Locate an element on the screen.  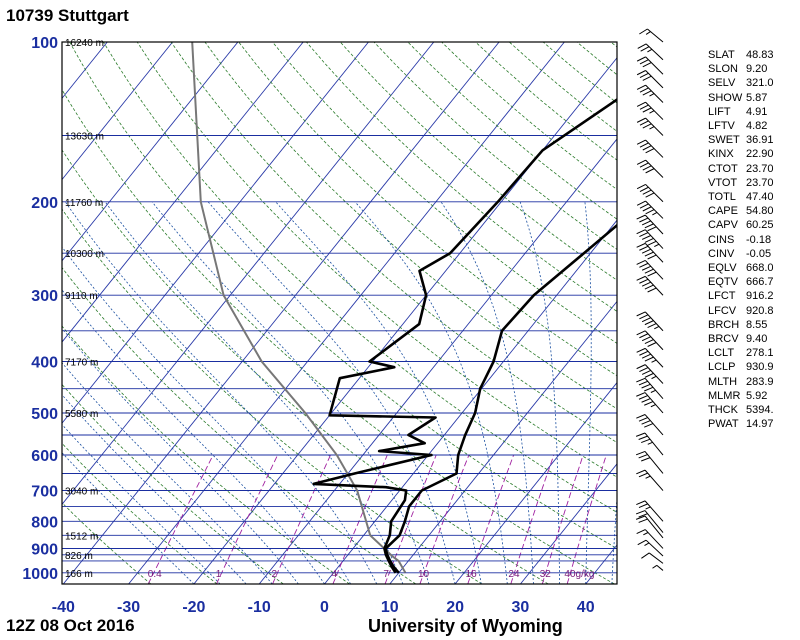
index-value: 916.2 is located at coordinates (760, 296).